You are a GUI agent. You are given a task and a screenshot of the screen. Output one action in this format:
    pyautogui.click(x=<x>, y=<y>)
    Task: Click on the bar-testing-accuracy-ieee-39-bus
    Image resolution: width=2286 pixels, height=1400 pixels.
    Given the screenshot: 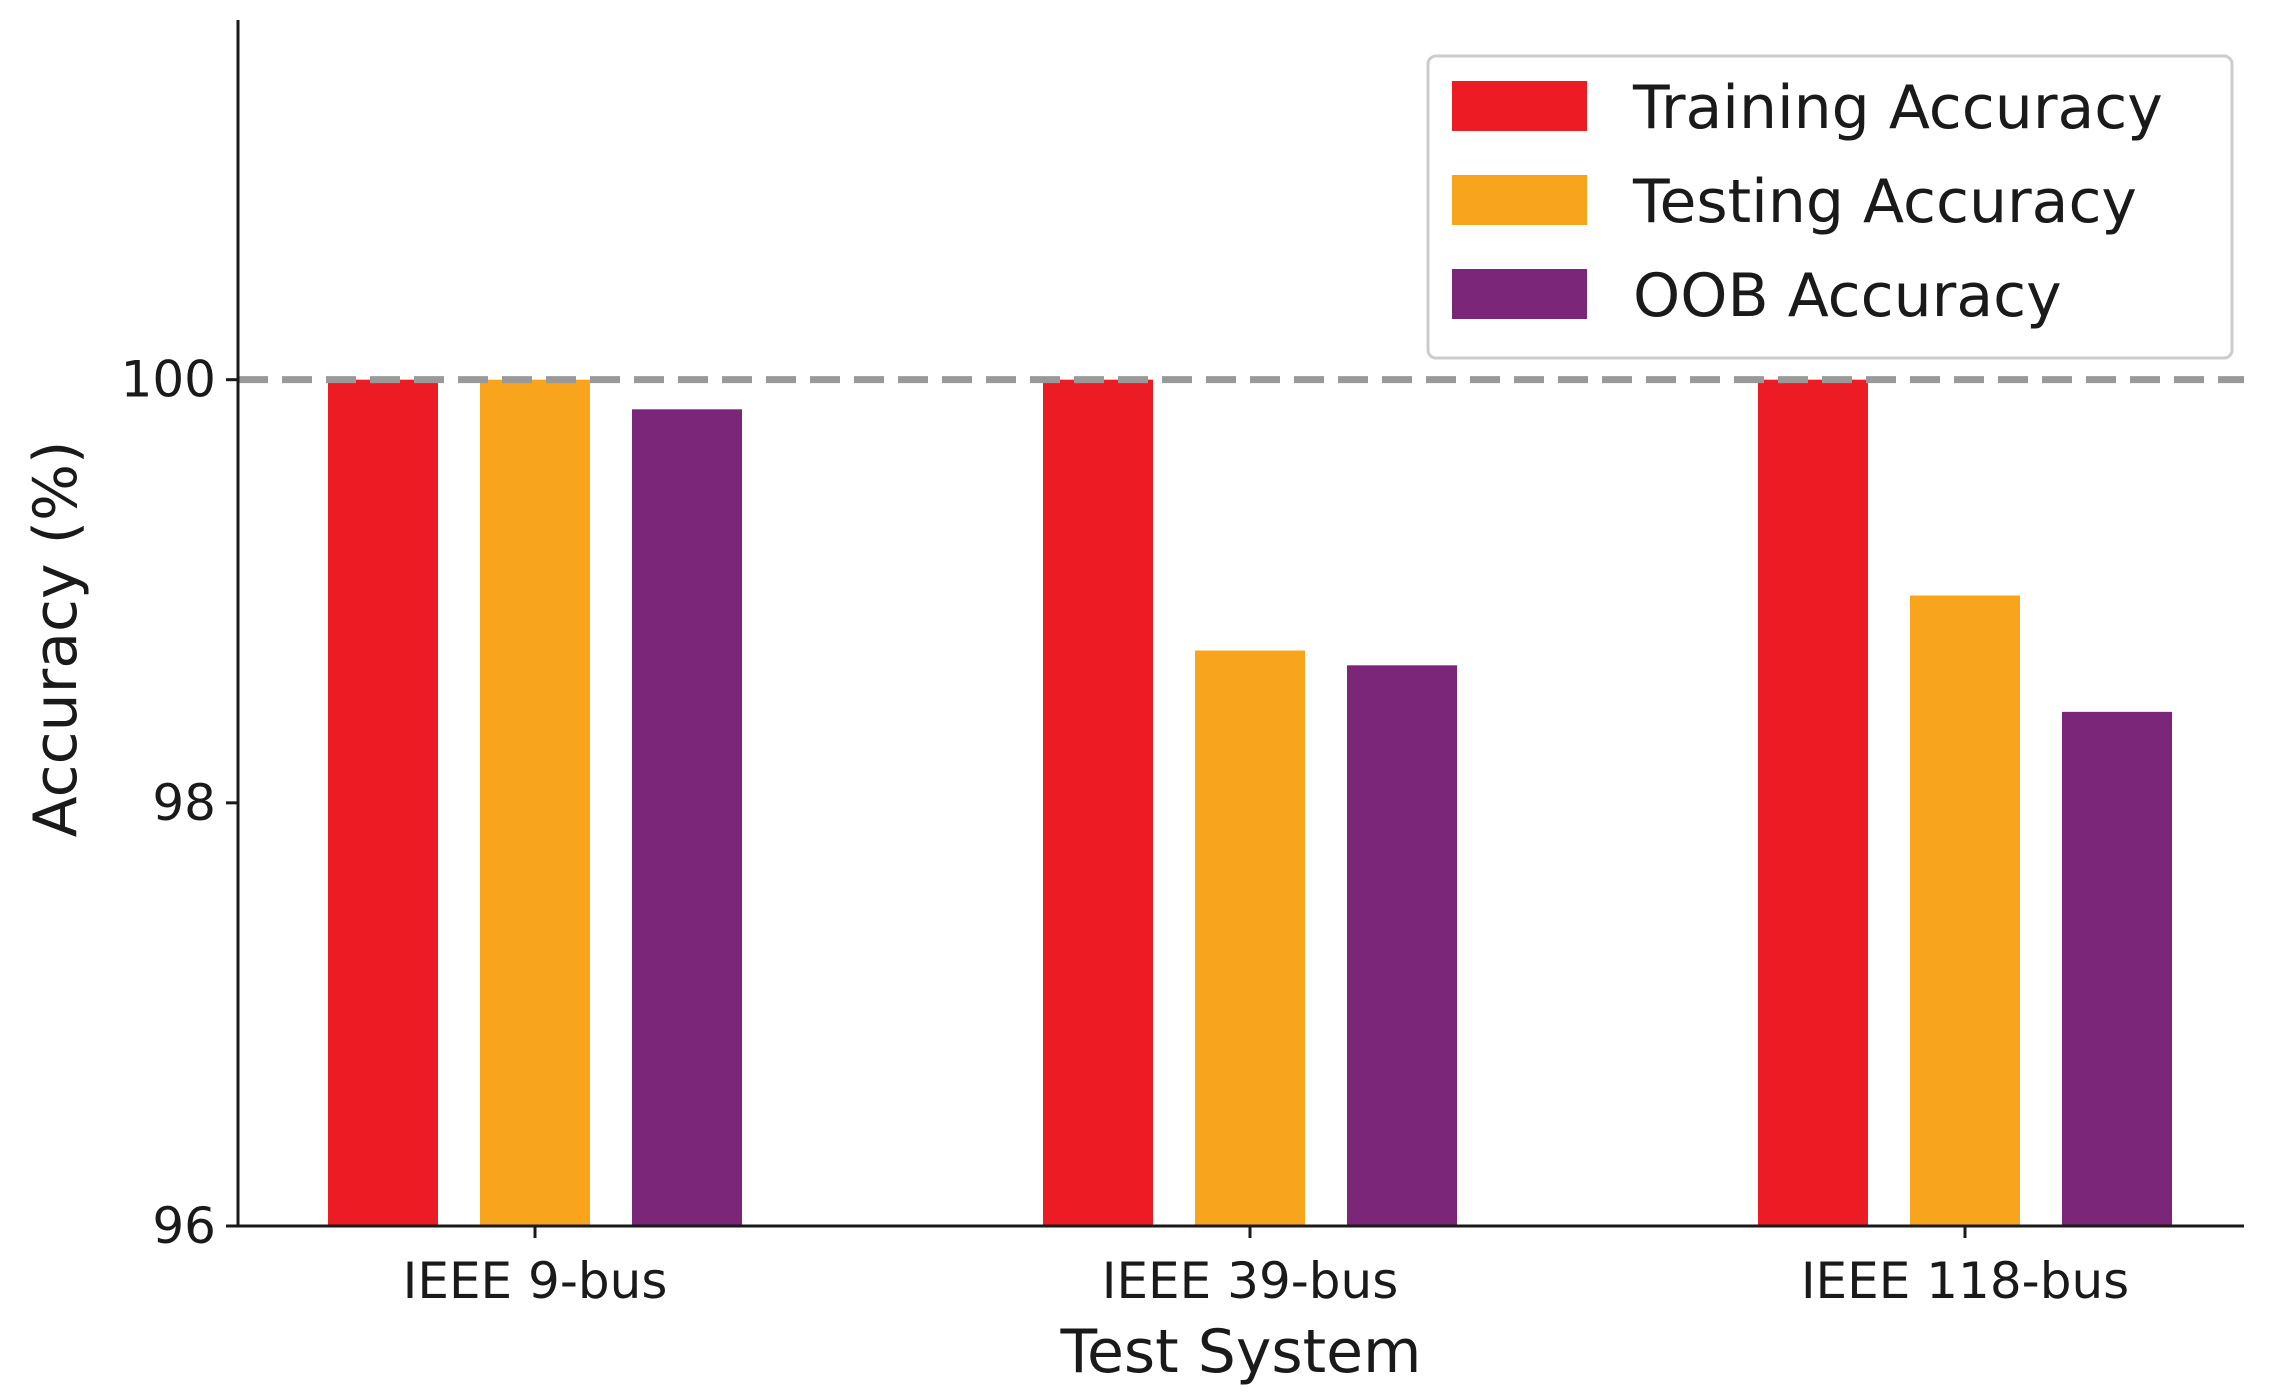 What is the action you would take?
    pyautogui.click(x=1250, y=938)
    